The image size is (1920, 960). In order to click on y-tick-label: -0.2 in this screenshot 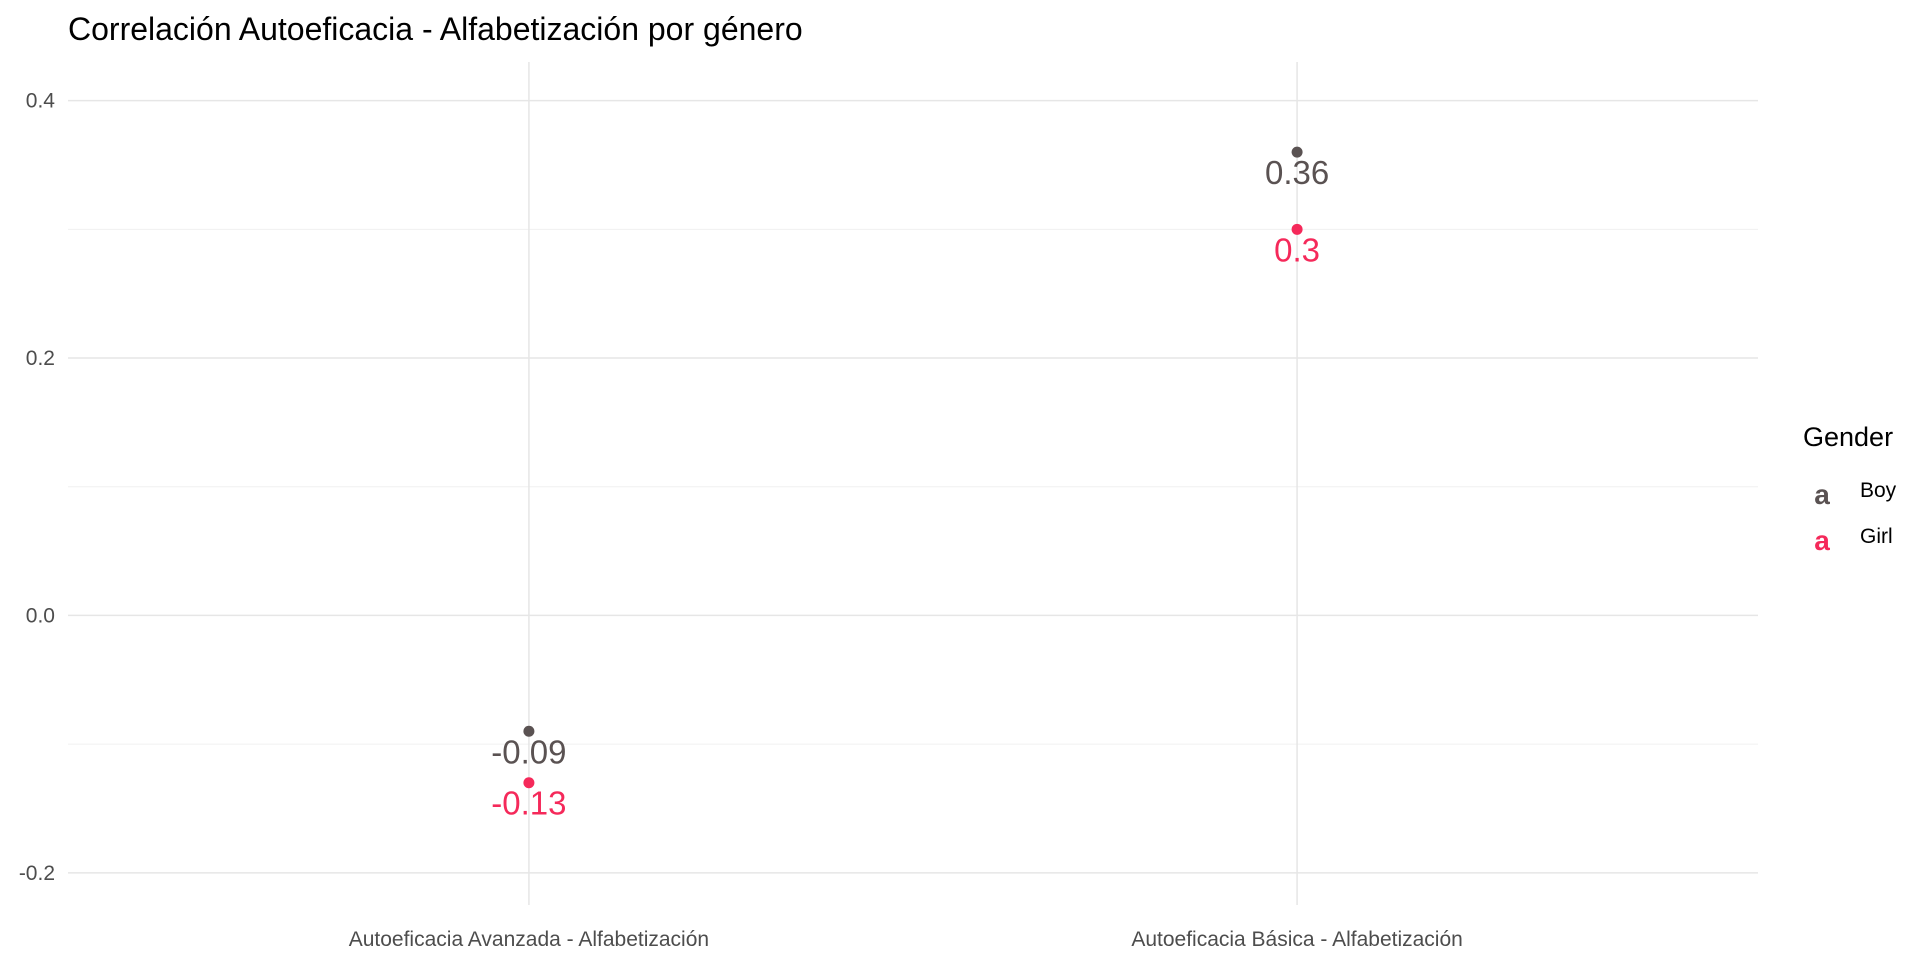, I will do `click(37, 873)`.